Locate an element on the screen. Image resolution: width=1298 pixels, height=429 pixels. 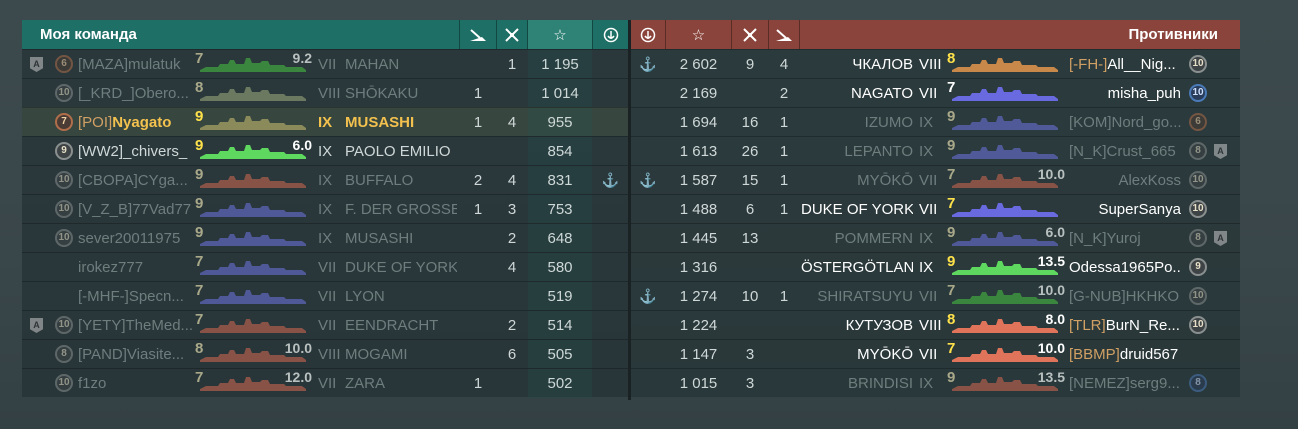
ship-name: PAOLO EMILIO is located at coordinates (398, 151).